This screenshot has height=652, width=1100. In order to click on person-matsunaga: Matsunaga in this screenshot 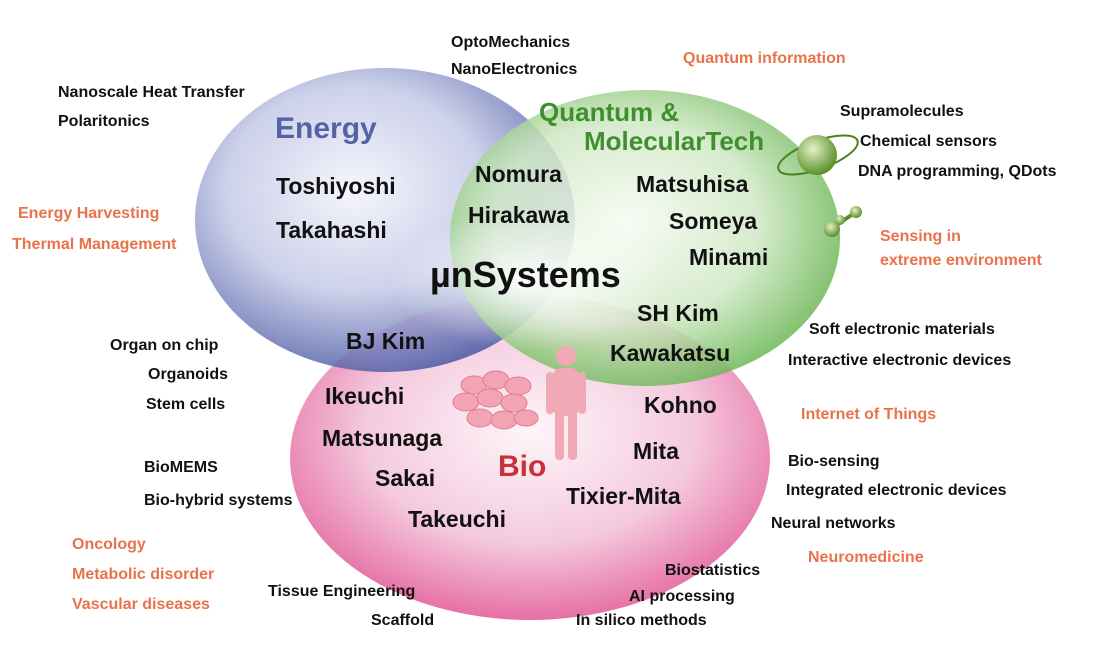, I will do `click(382, 438)`.